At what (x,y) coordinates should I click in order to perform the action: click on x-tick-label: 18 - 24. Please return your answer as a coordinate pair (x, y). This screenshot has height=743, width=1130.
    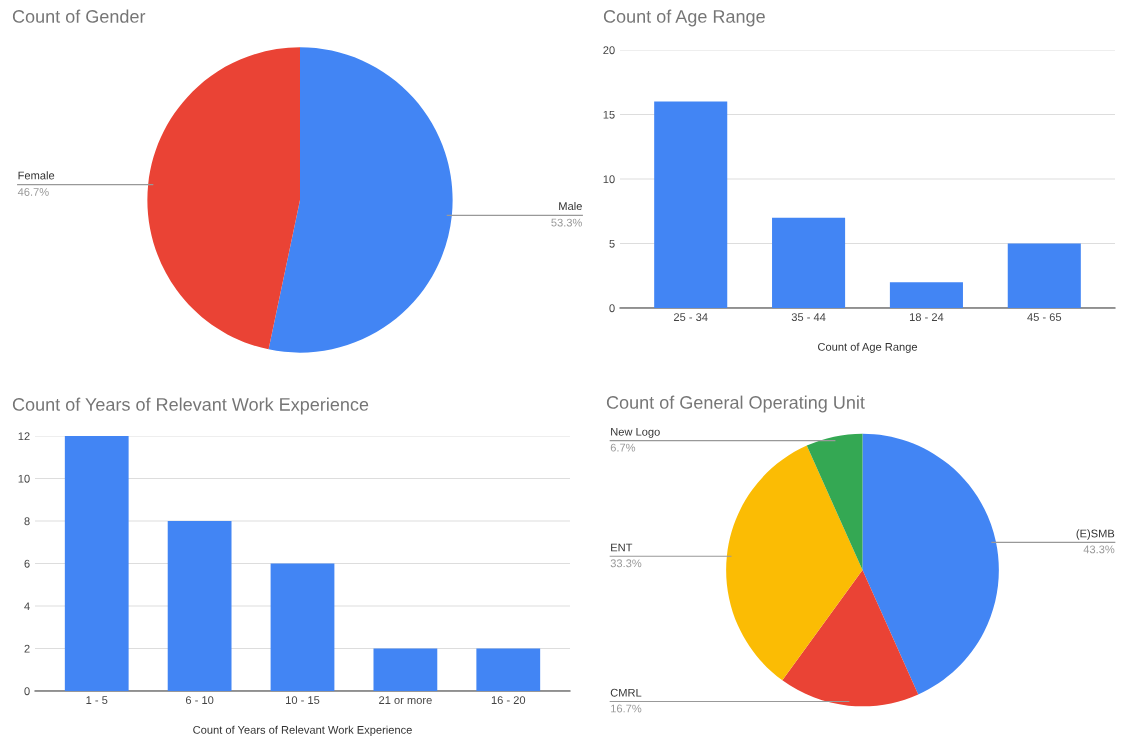
    Looking at the image, I should click on (926, 317).